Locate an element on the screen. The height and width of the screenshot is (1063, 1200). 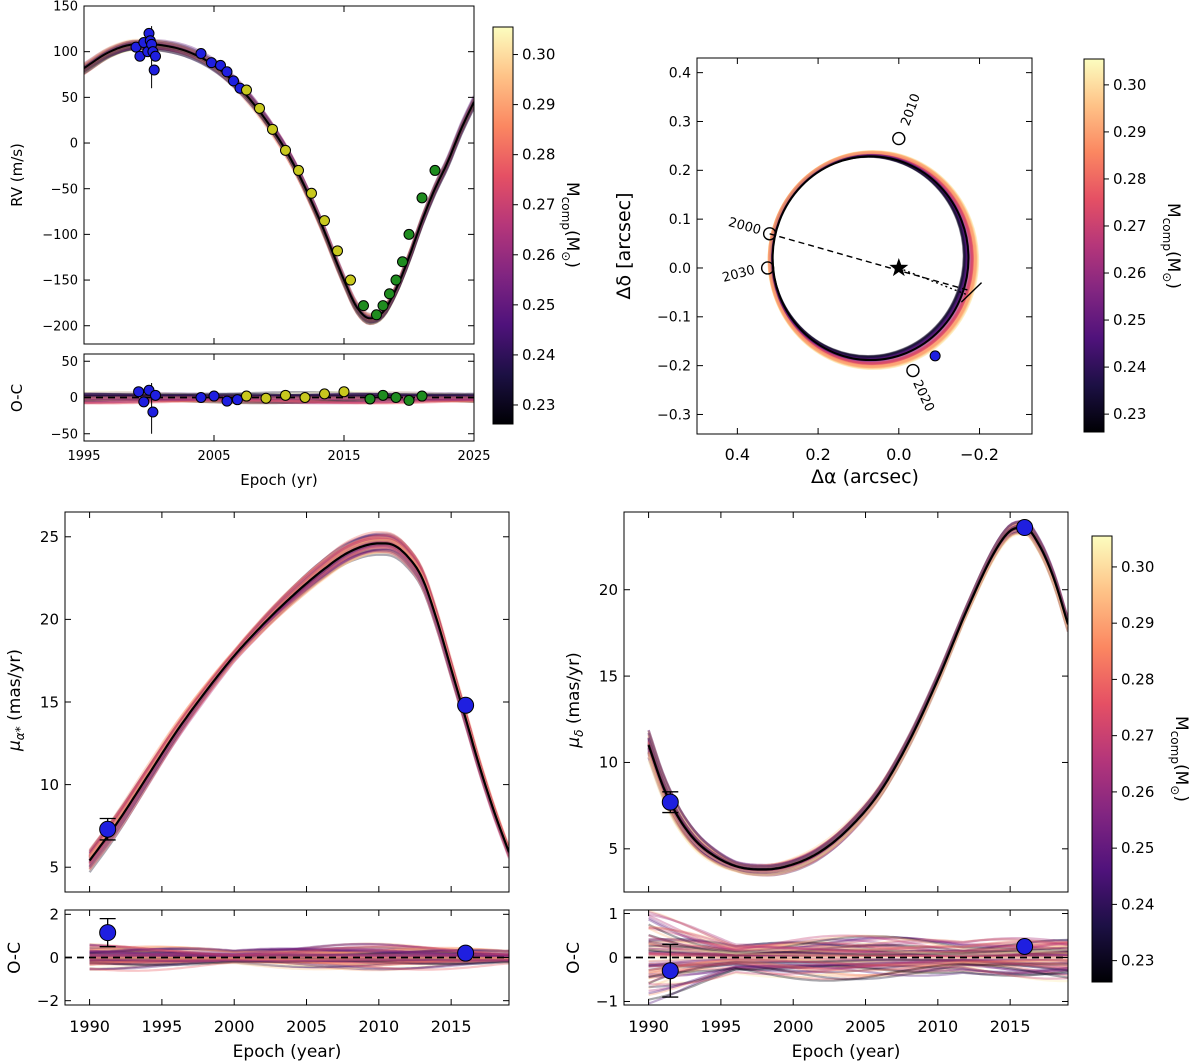
pm-dec-oc-point is located at coordinates (1025, 947).